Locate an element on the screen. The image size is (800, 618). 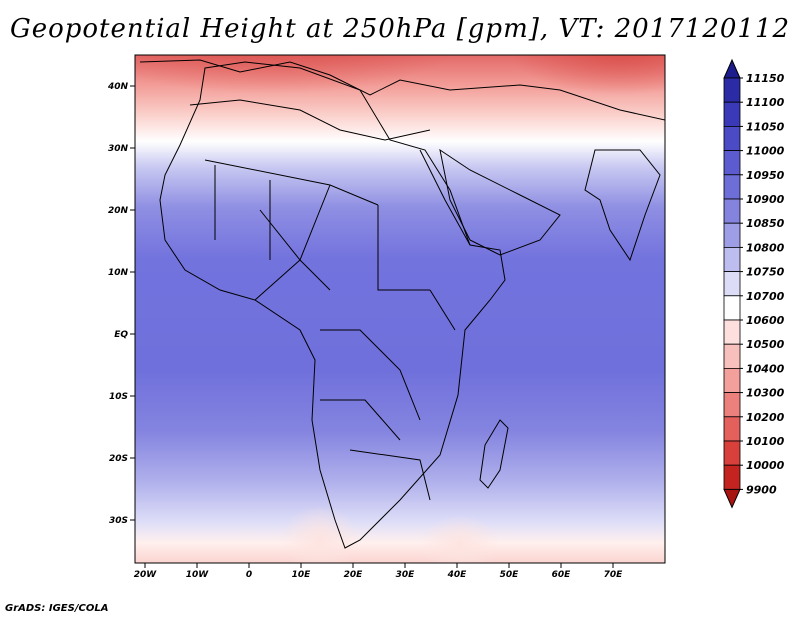
lat-label-40n: 40N is located at coordinates (118, 87).